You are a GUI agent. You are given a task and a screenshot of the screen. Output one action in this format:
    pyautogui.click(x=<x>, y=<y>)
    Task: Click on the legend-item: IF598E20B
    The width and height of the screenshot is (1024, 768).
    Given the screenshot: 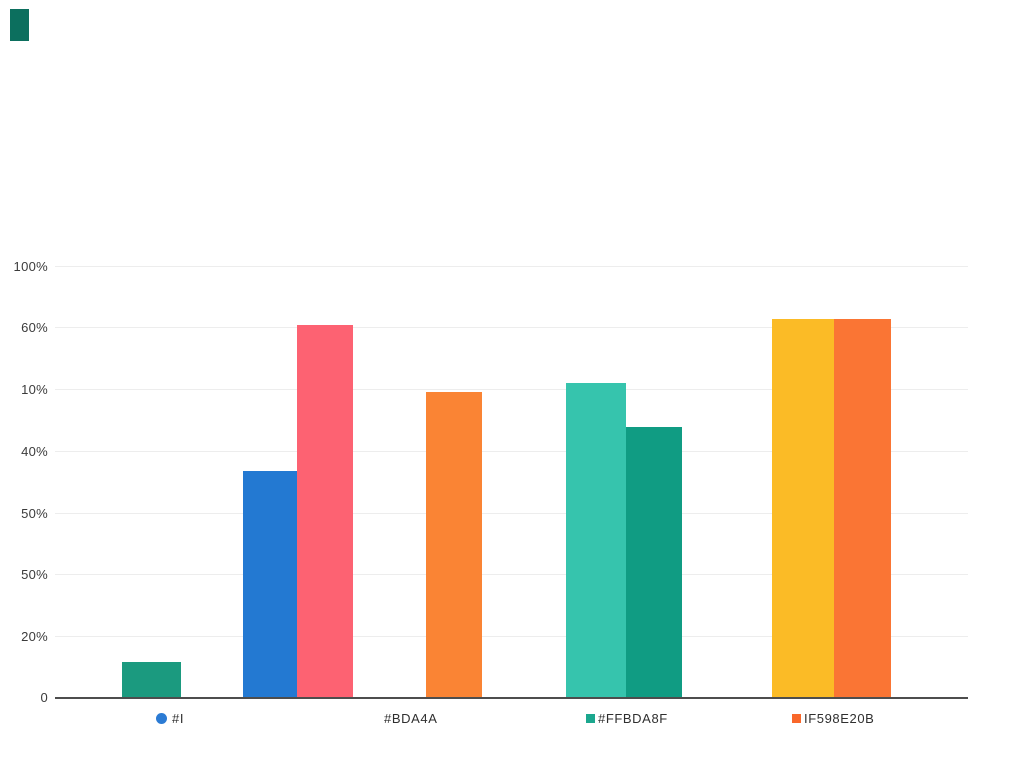 What is the action you would take?
    pyautogui.click(x=833, y=718)
    